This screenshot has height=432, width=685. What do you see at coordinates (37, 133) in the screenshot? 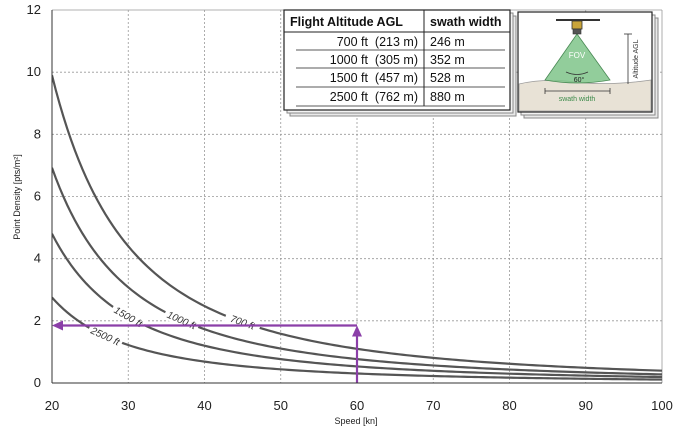
I see `y-tick-label: 8` at bounding box center [37, 133].